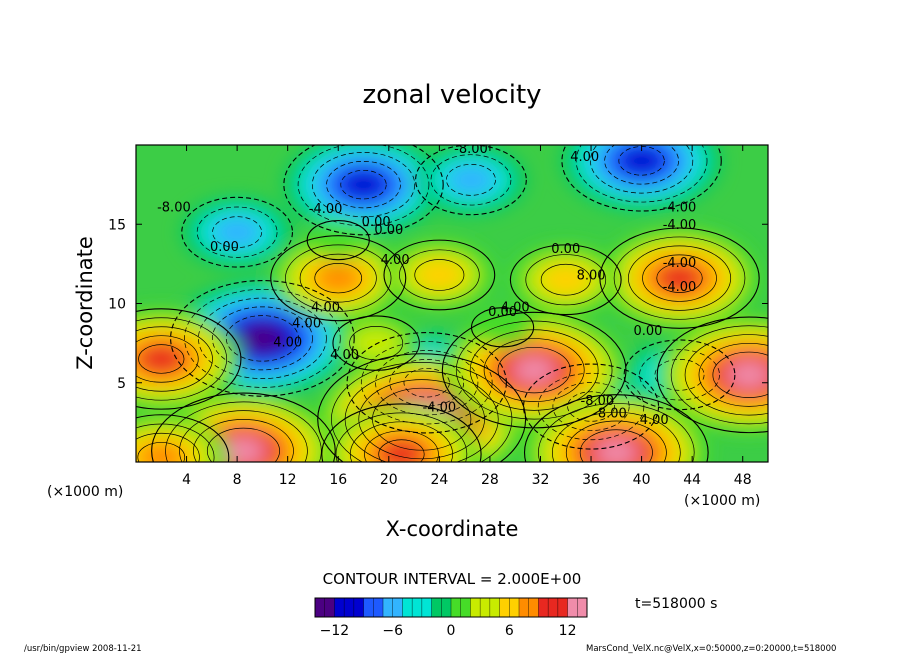  Describe the element at coordinates (471, 149) in the screenshot. I see `contour-label-0: -8.00` at that location.